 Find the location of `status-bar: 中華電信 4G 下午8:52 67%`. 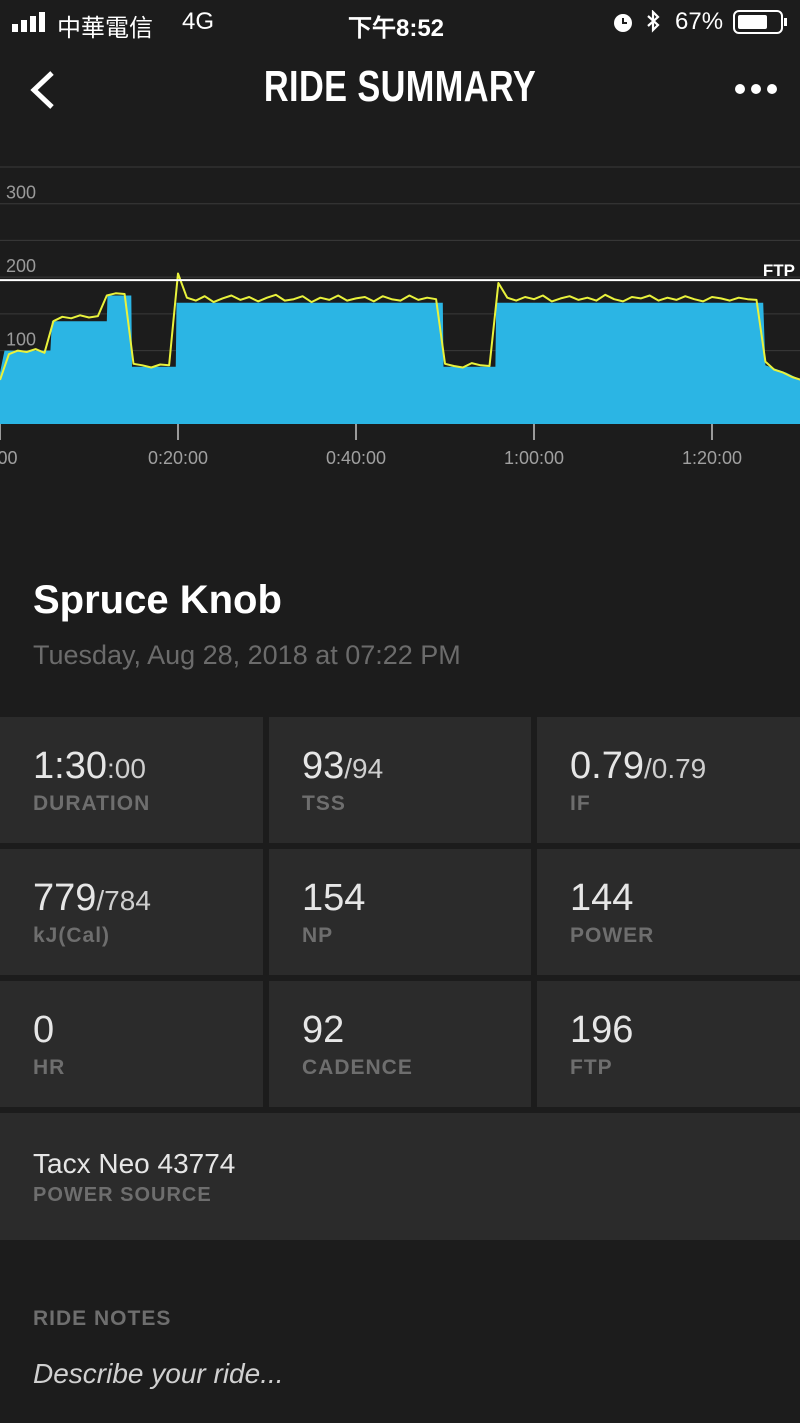

status-bar: 中華電信 4G 下午8:52 67% is located at coordinates (400, 22).